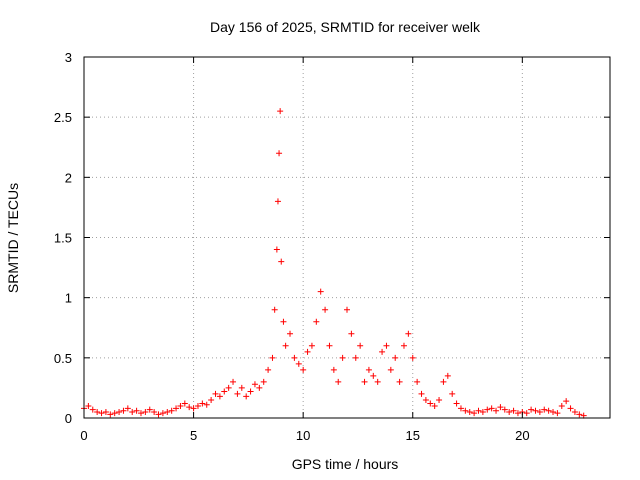 This screenshot has width=640, height=480. I want to click on x-tick-label: 10, so click(303, 435).